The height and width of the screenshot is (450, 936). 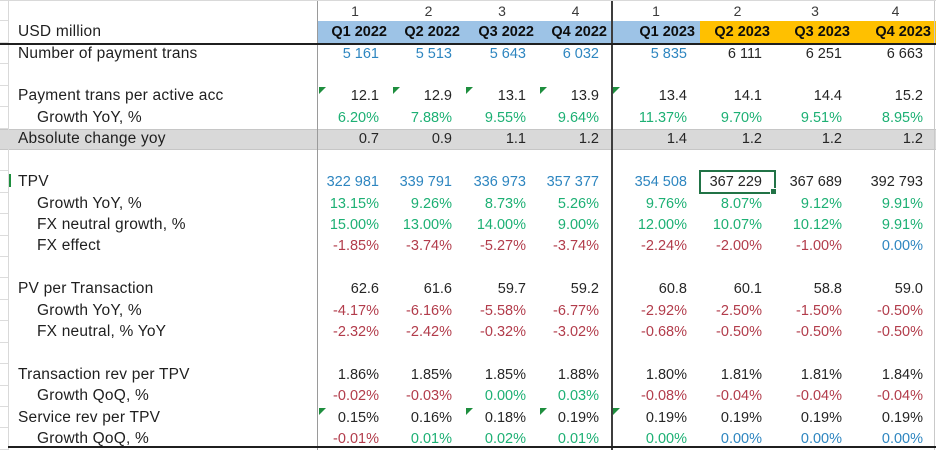 What do you see at coordinates (431, 417) in the screenshot?
I see `cell: 0.16%` at bounding box center [431, 417].